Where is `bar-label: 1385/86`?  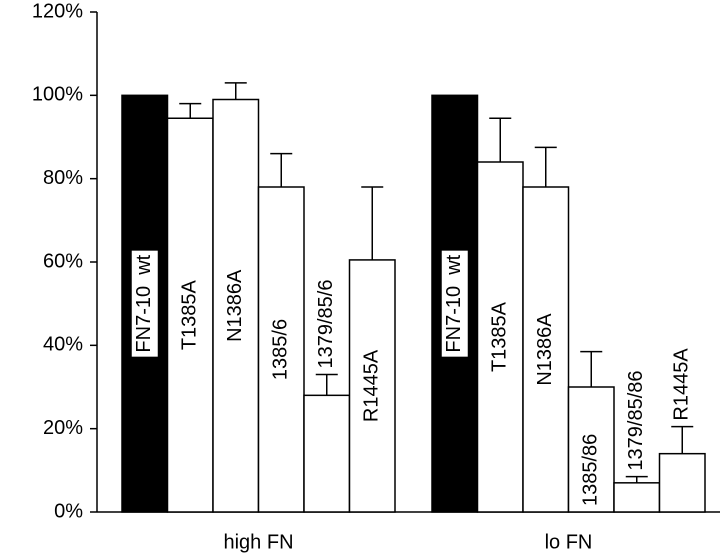 bar-label: 1385/86 is located at coordinates (591, 470).